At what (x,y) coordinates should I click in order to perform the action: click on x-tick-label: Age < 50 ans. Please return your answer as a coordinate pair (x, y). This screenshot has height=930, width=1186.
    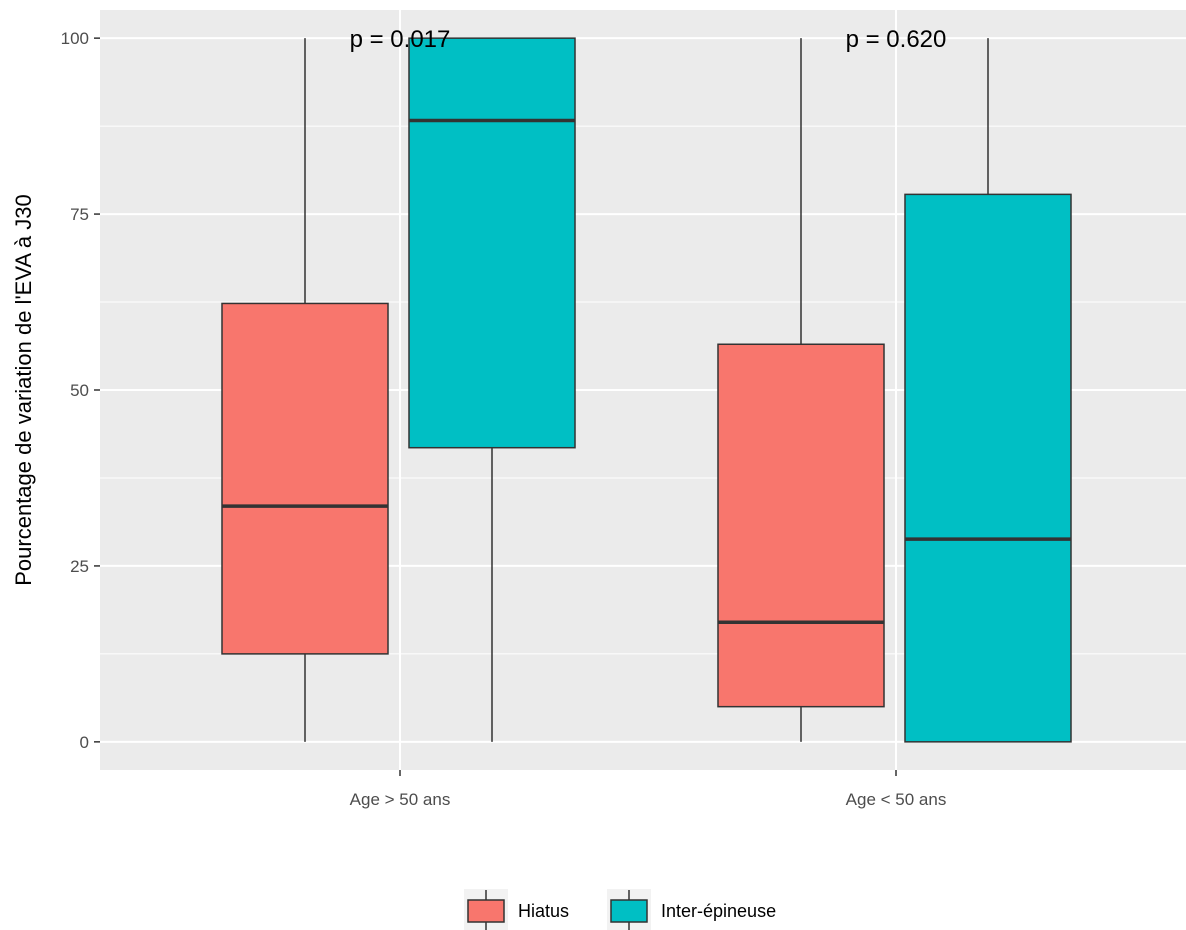
    Looking at the image, I should click on (896, 799).